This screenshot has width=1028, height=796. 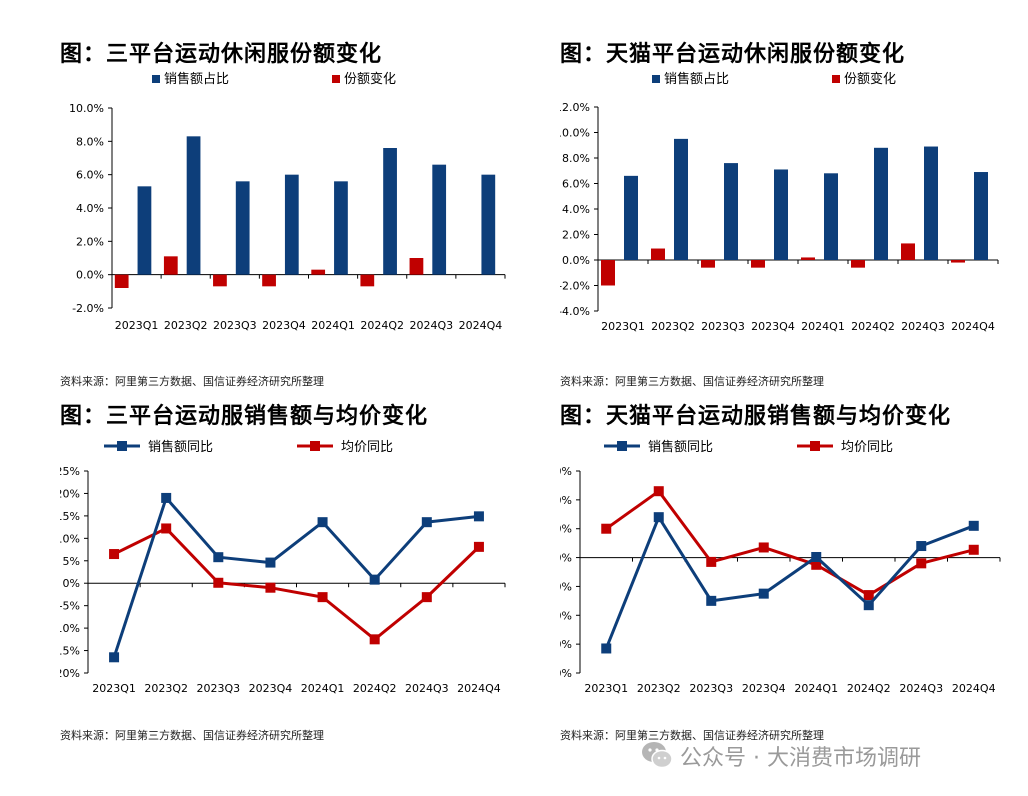 I want to click on y-tick-label: -5%, so click(x=70, y=606).